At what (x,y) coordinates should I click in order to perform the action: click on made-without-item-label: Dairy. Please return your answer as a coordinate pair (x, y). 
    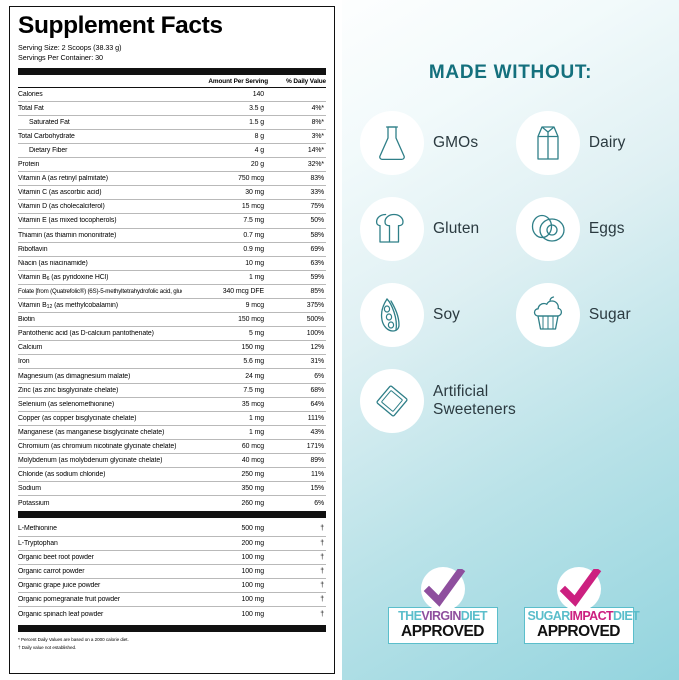
    Looking at the image, I should click on (607, 143).